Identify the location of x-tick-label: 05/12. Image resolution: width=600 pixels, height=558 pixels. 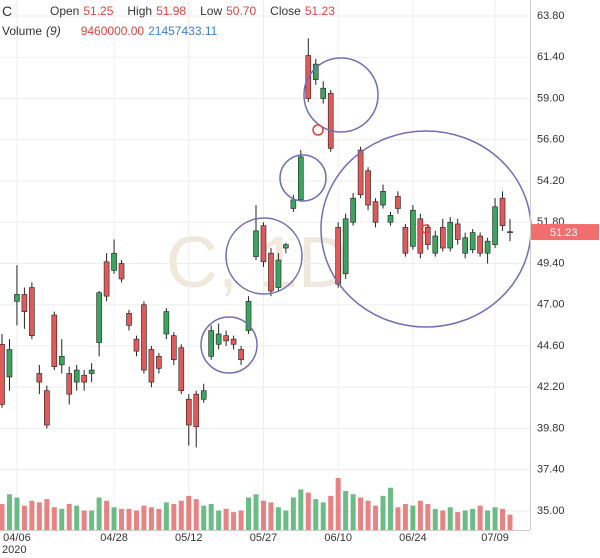
(189, 538).